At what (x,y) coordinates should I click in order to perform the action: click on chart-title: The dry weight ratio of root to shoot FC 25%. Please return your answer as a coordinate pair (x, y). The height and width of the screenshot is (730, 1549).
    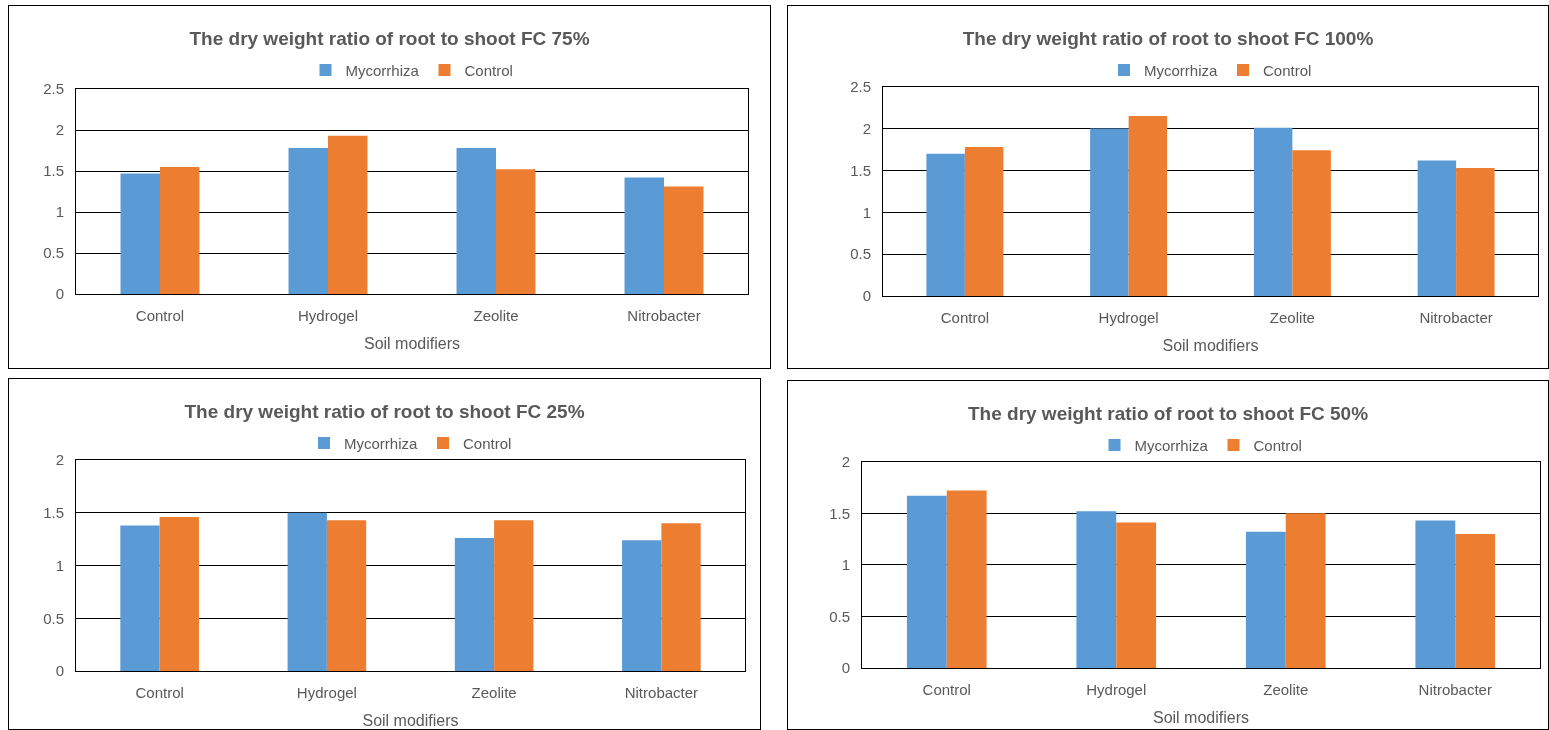
    Looking at the image, I should click on (384, 412).